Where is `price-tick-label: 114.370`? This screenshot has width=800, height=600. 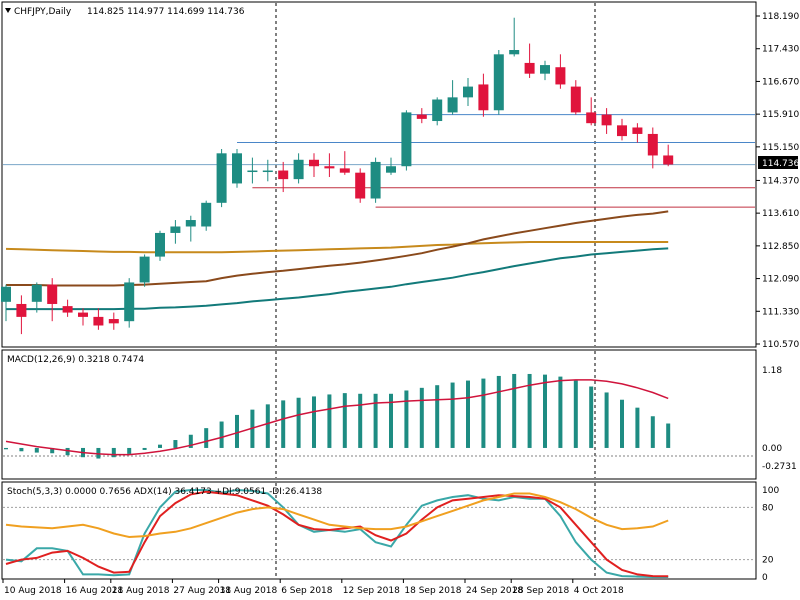
price-tick-label: 114.370 is located at coordinates (780, 181).